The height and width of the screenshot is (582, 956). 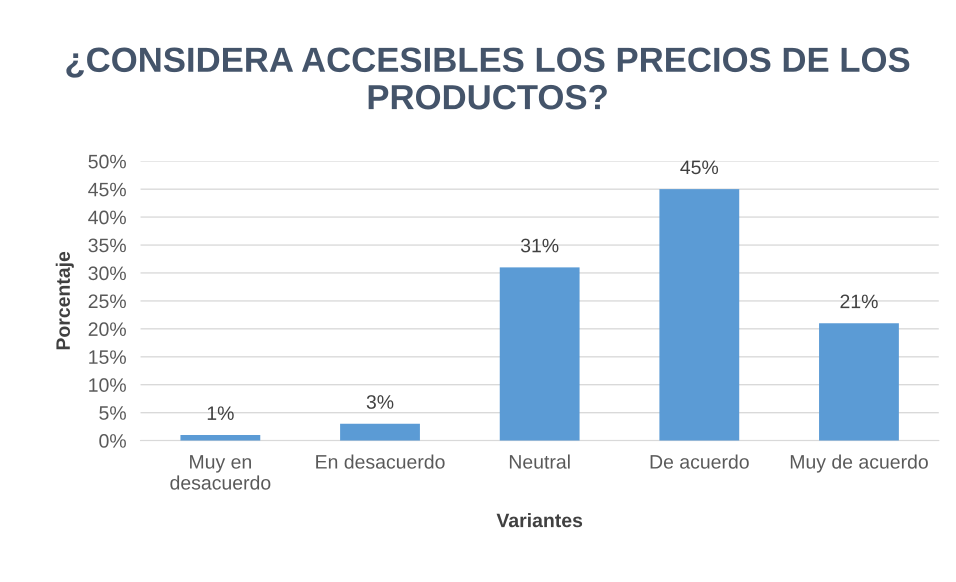 I want to click on y-tick-label: 25%, so click(x=107, y=301).